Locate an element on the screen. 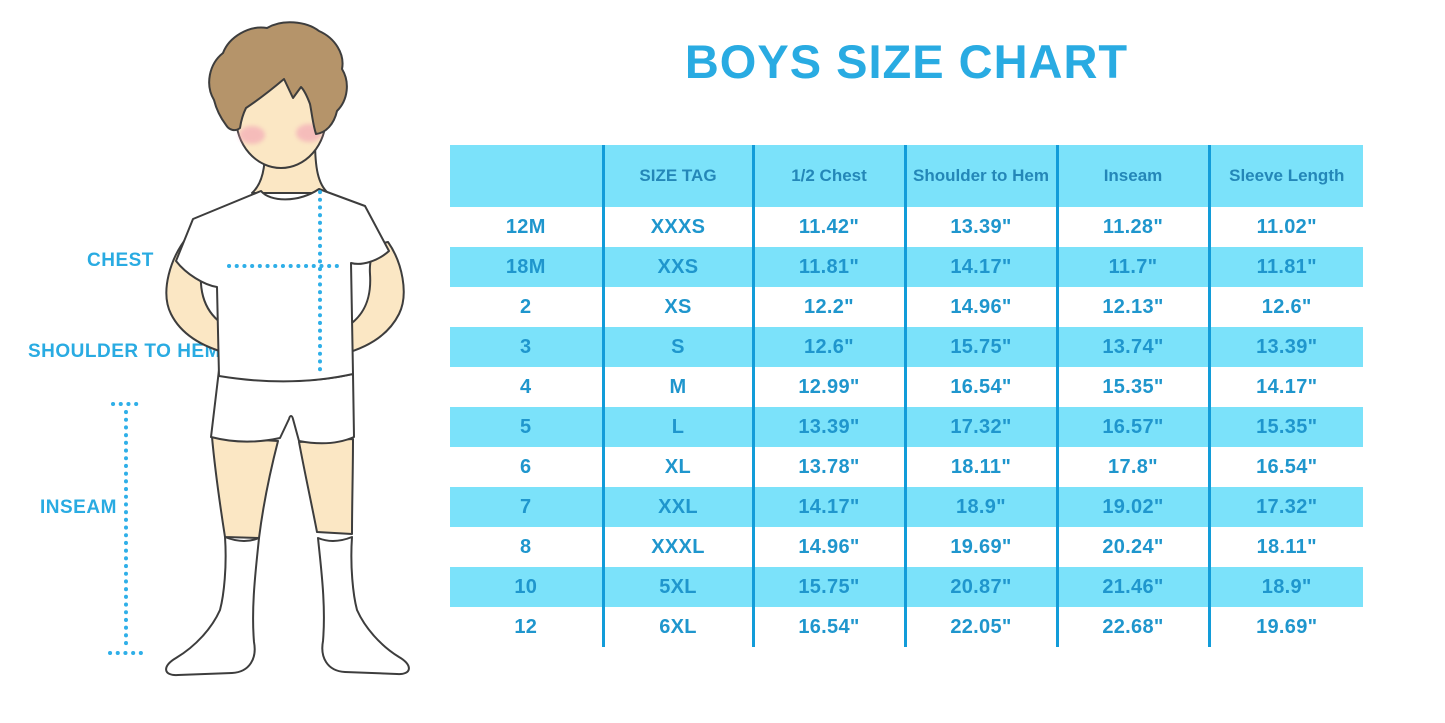  table-cell: S is located at coordinates (679, 347).